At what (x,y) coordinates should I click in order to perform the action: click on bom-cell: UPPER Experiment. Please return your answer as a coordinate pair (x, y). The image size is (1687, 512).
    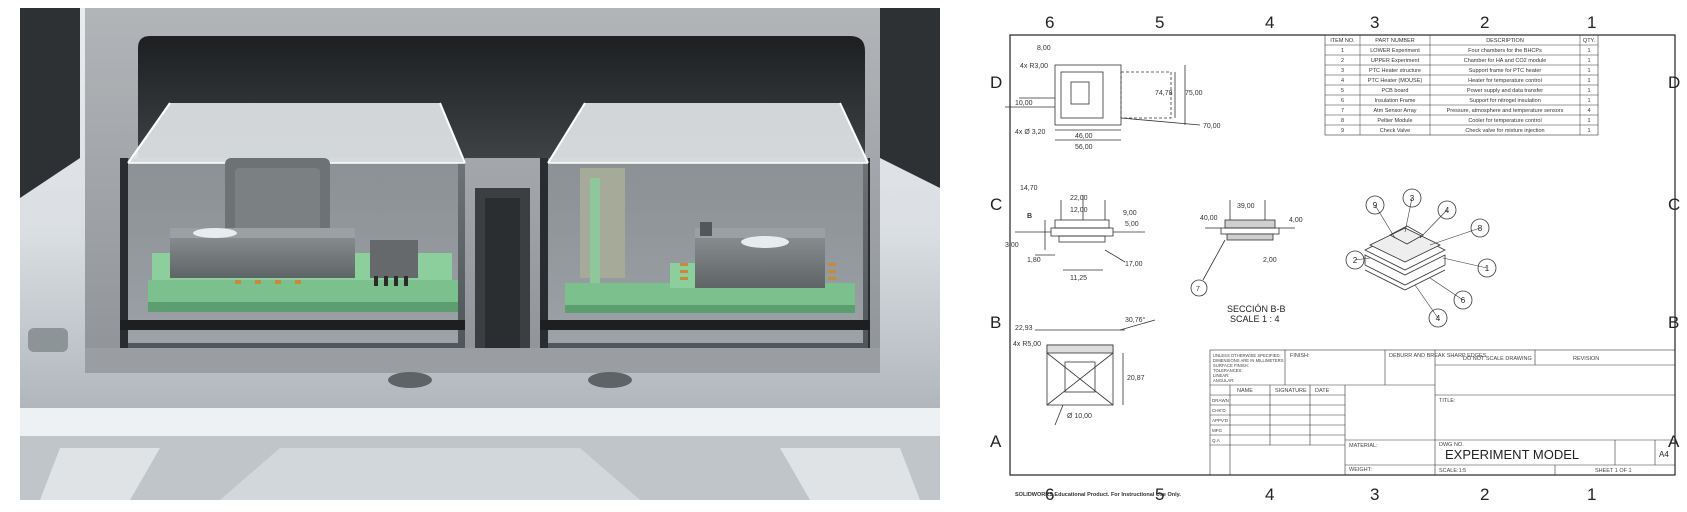
    Looking at the image, I should click on (1395, 61).